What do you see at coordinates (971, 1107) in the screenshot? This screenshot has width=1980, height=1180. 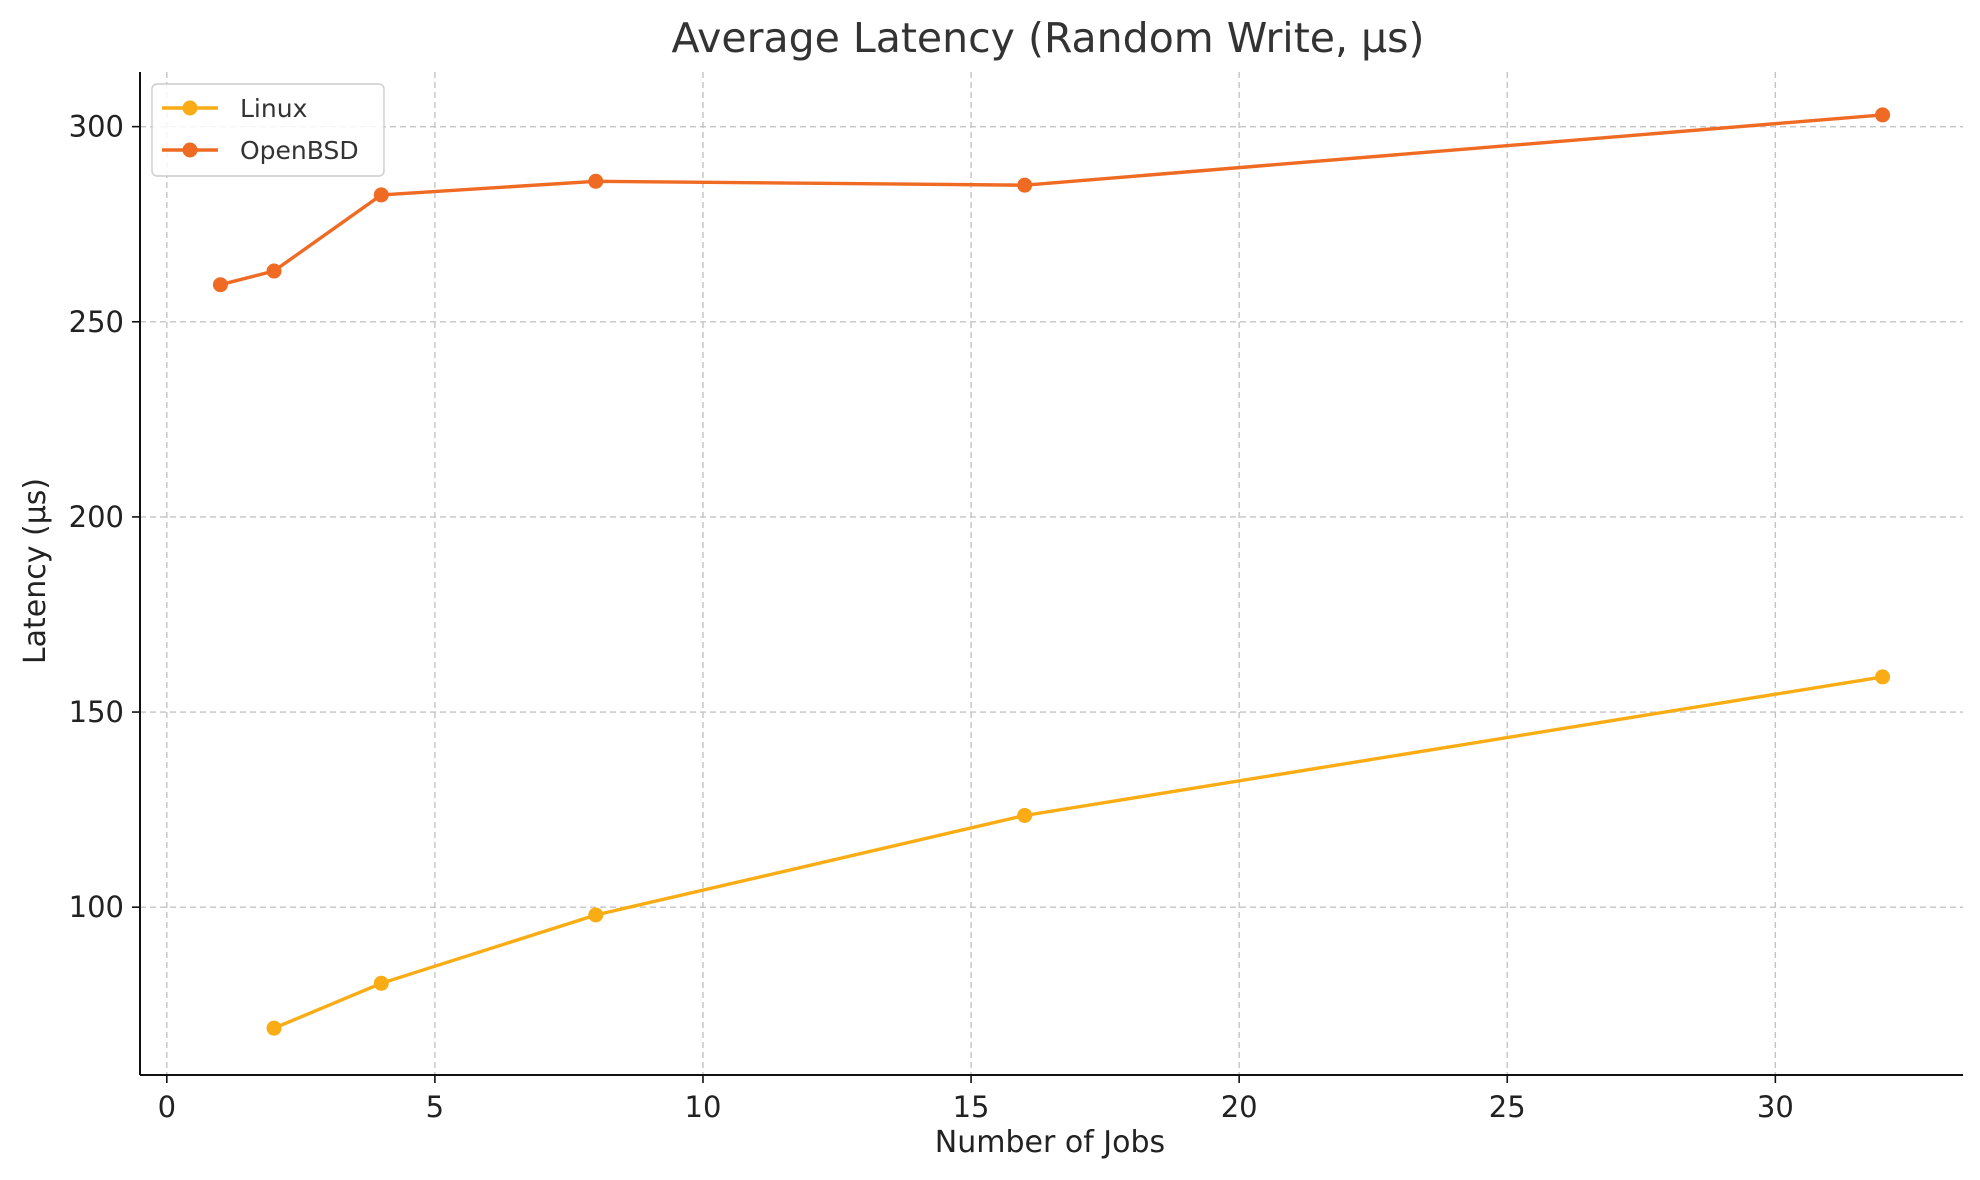 I see `x-tick-label: 15` at bounding box center [971, 1107].